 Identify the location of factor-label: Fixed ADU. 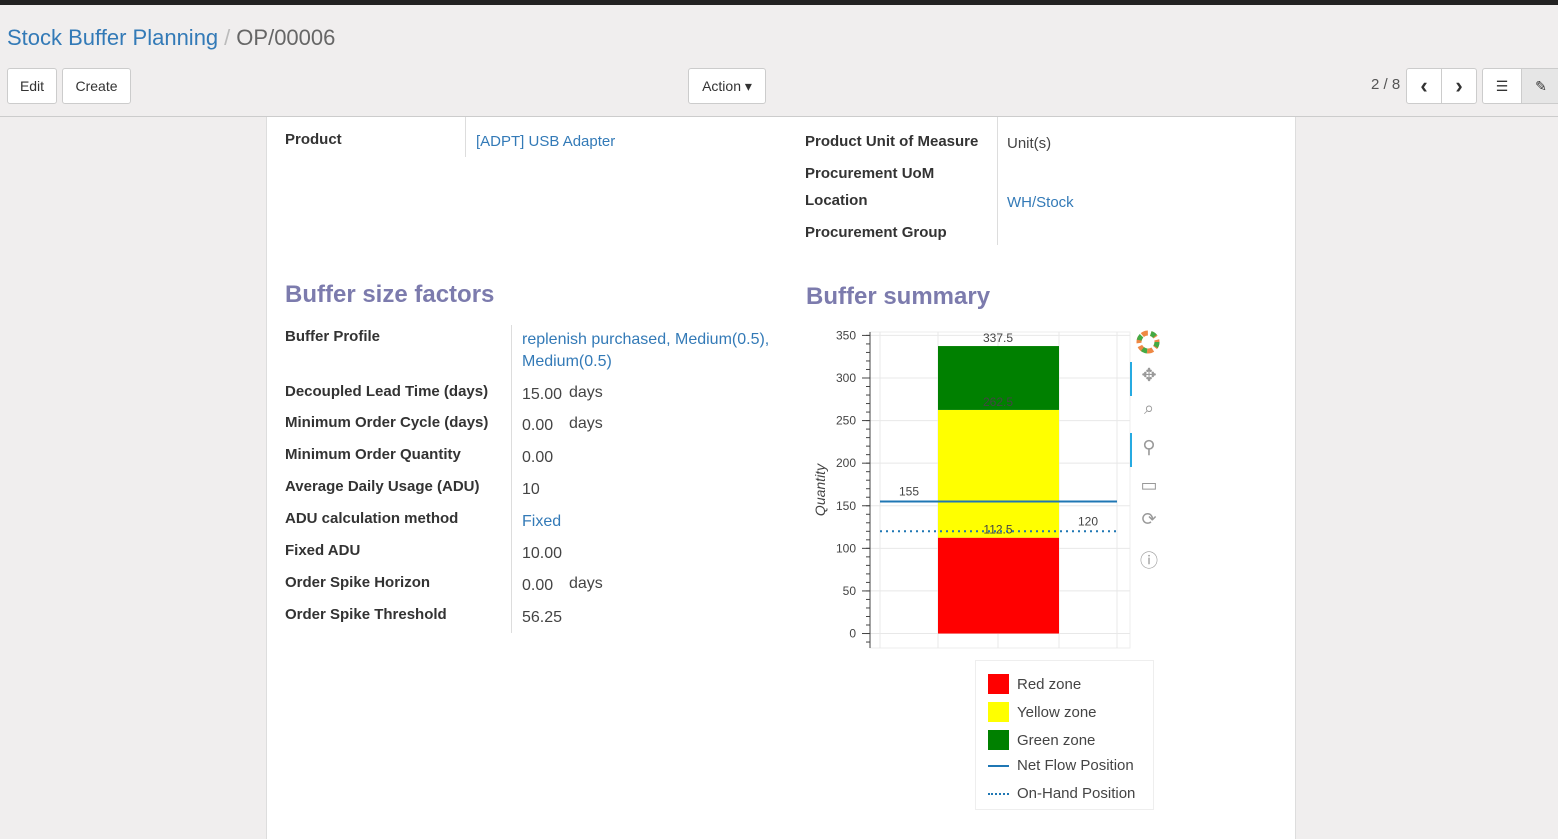
(323, 550).